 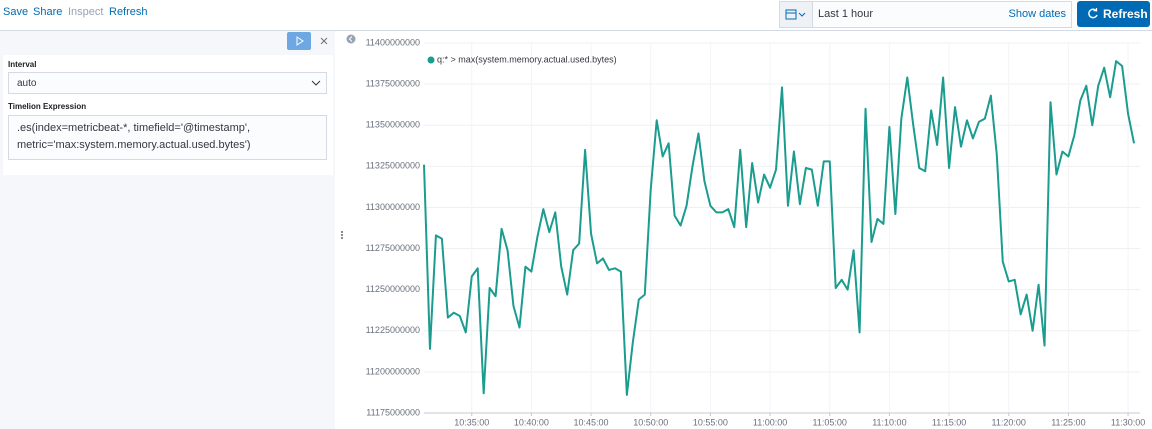 What do you see at coordinates (393, 83) in the screenshot?
I see `y-tick-label: 11375000000` at bounding box center [393, 83].